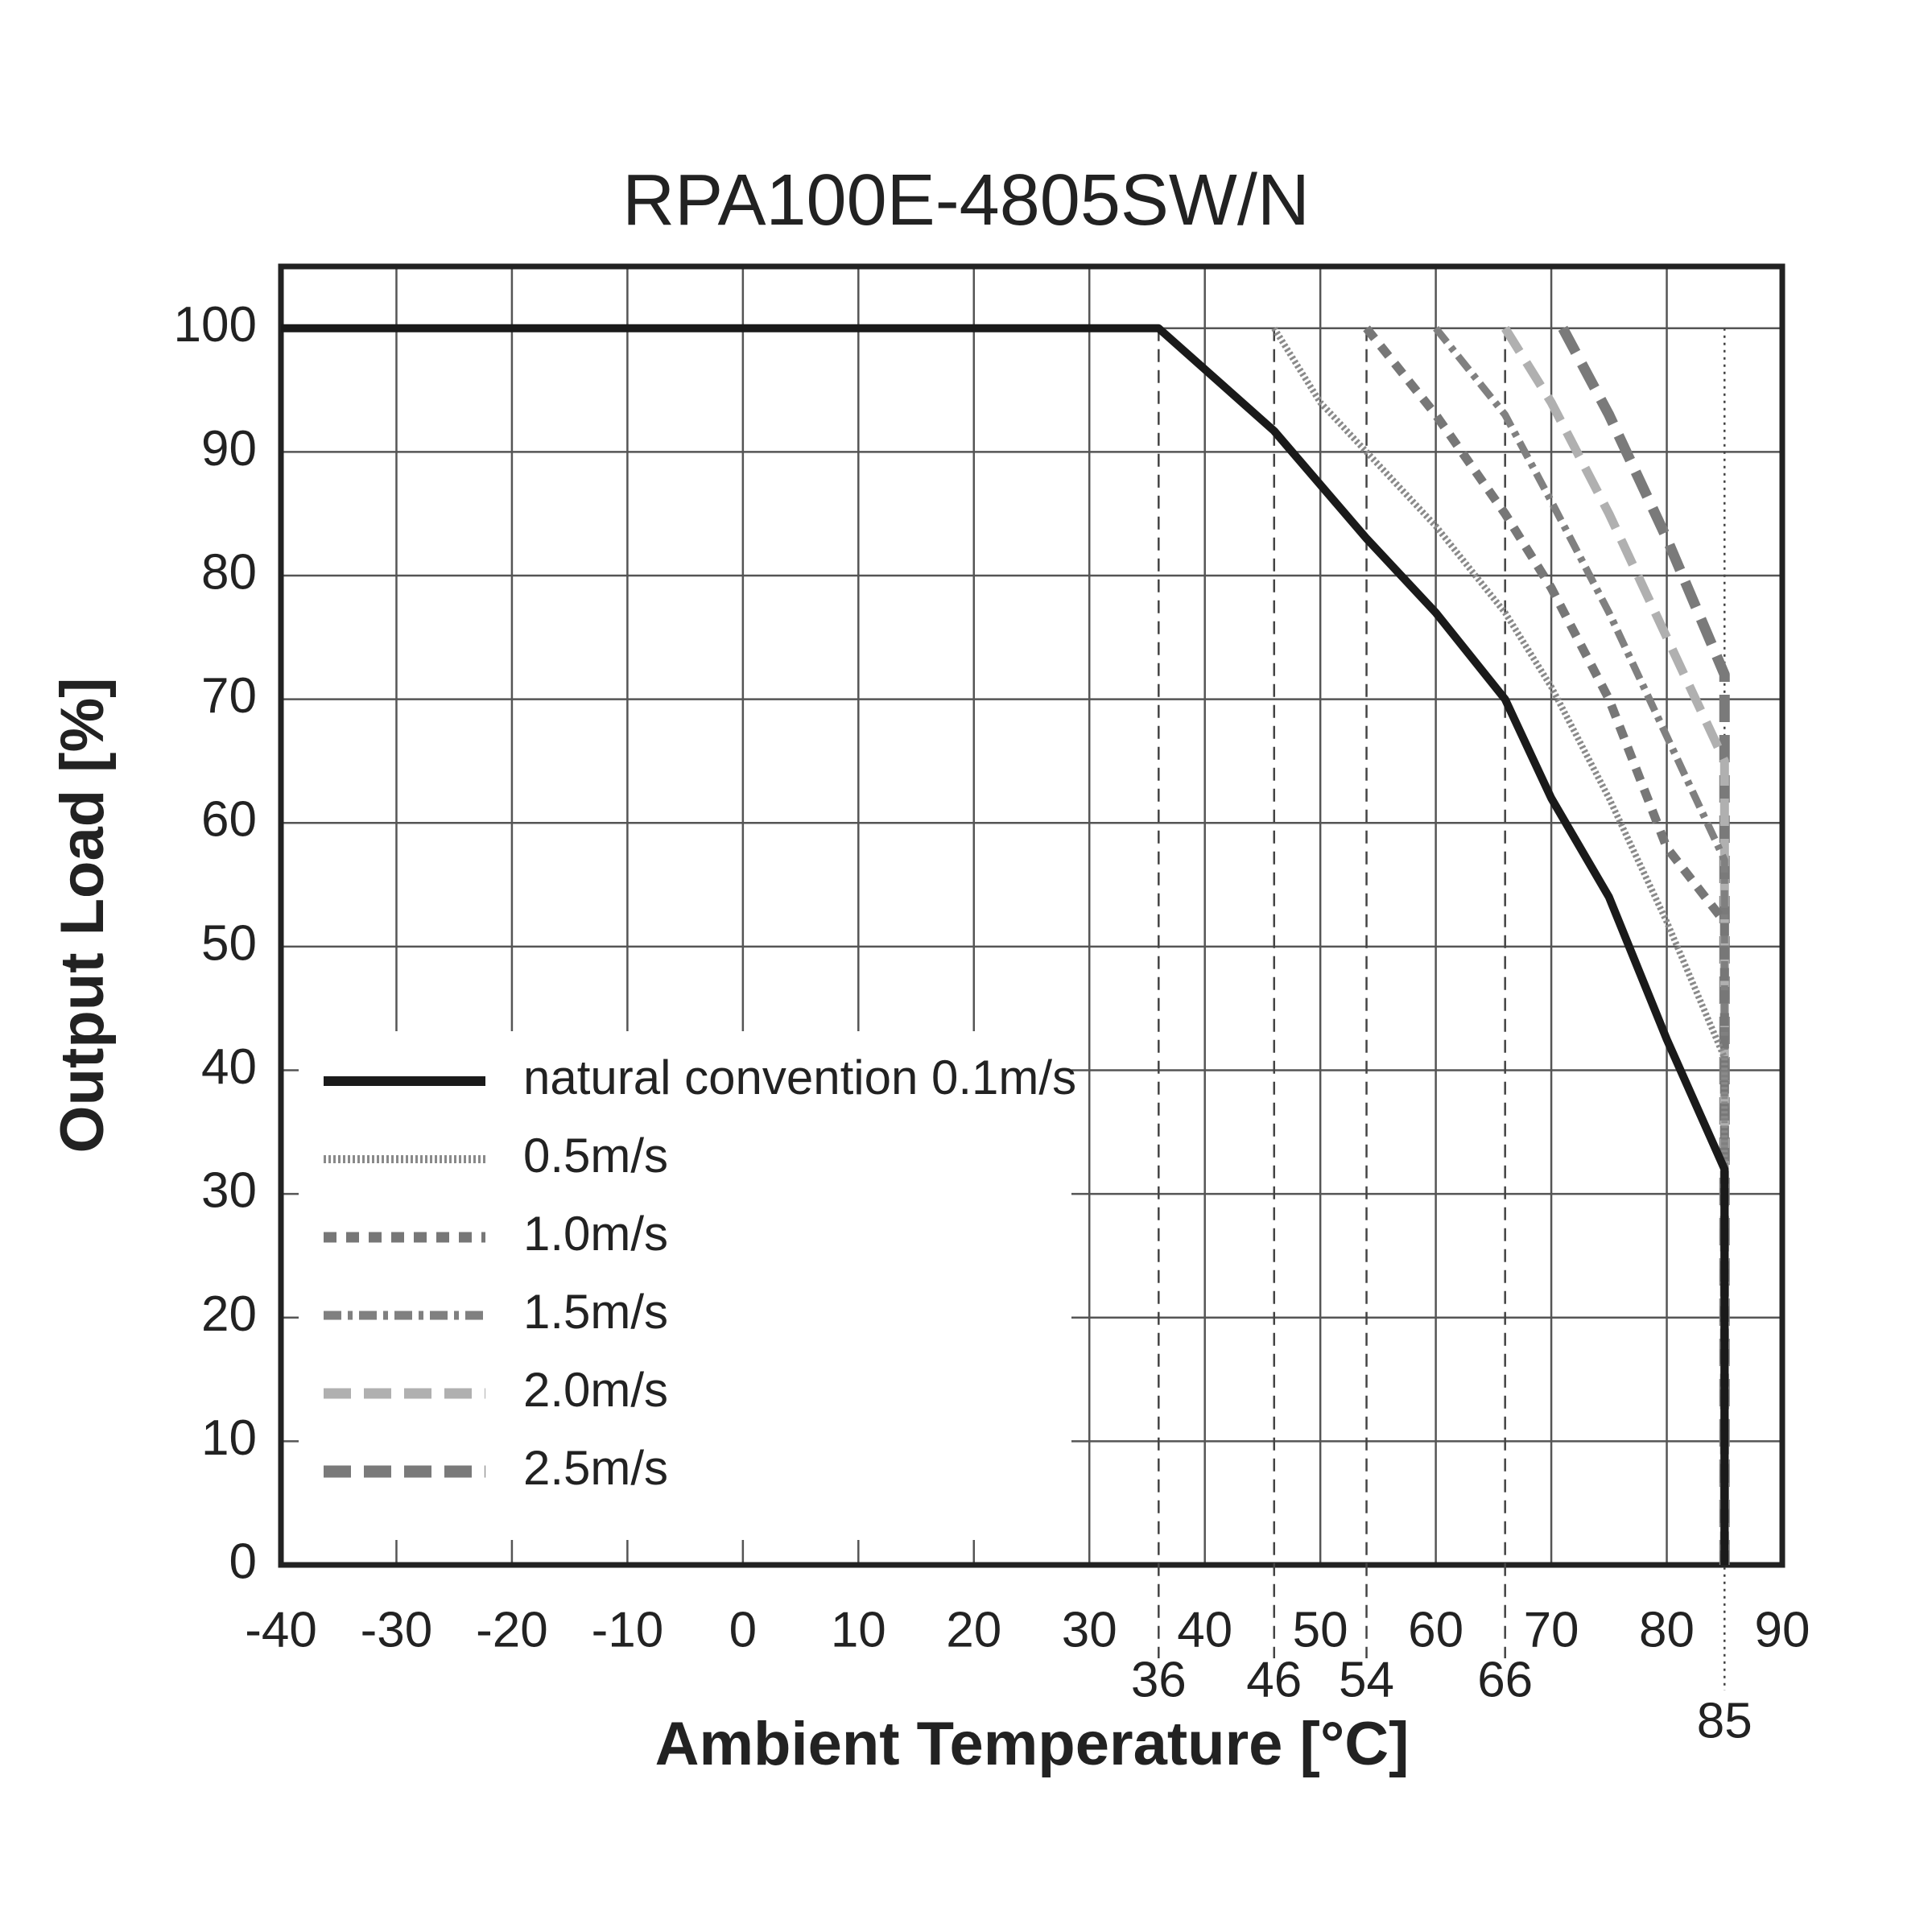 The image size is (1932, 1932). I want to click on x-tick-label: 0, so click(743, 1629).